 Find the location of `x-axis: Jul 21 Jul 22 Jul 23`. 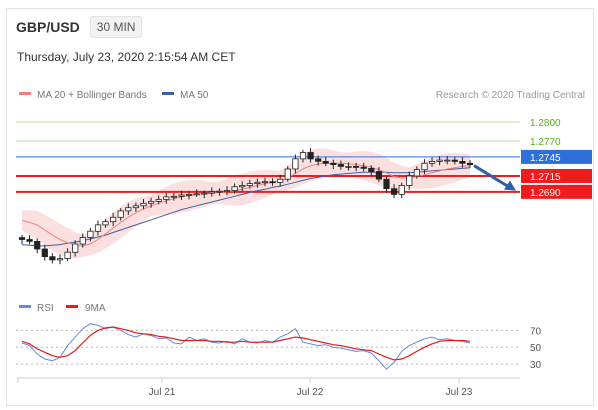

x-axis: Jul 21 Jul 22 Jul 23 is located at coordinates (245, 388).